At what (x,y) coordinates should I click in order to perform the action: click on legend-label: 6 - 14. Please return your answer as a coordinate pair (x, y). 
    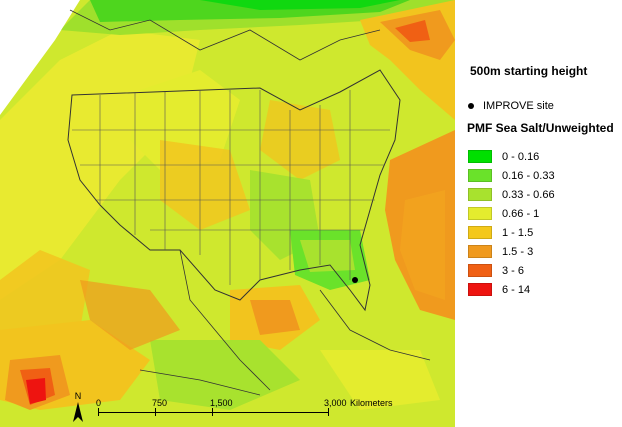
    Looking at the image, I should click on (516, 289).